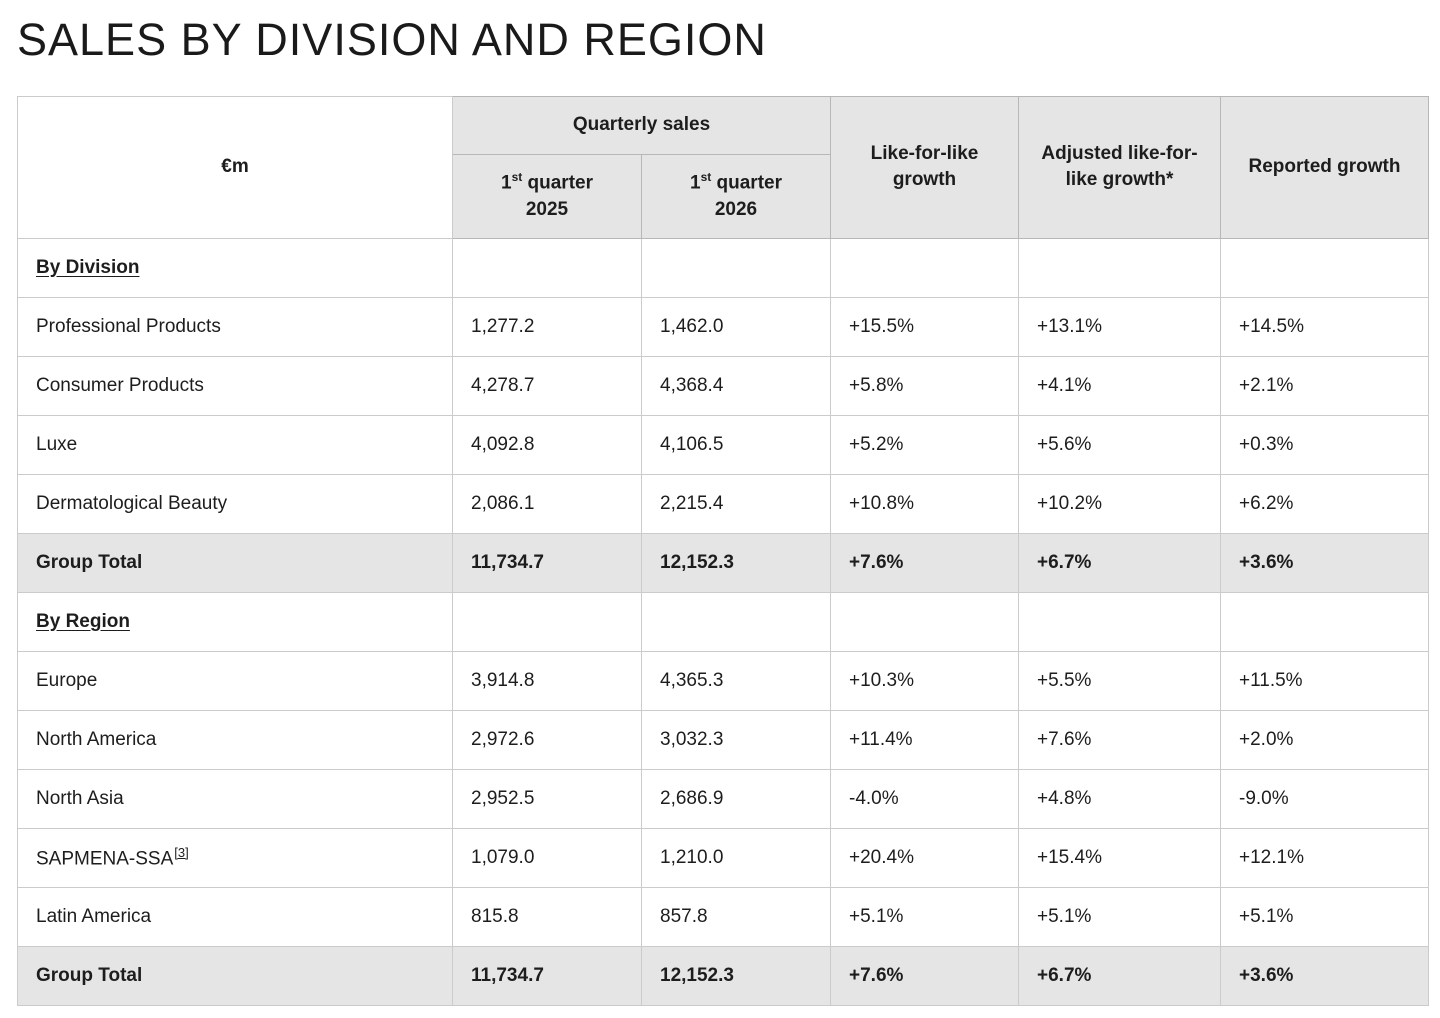  I want to click on row-label: Consumer Products, so click(235, 385).